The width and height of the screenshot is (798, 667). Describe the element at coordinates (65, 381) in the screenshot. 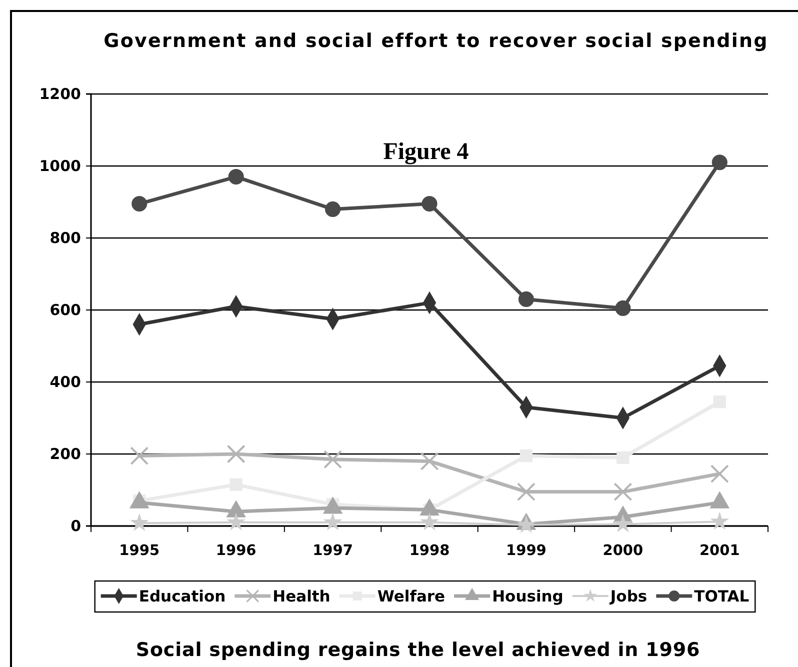

I see `y-tick-label: 400` at that location.